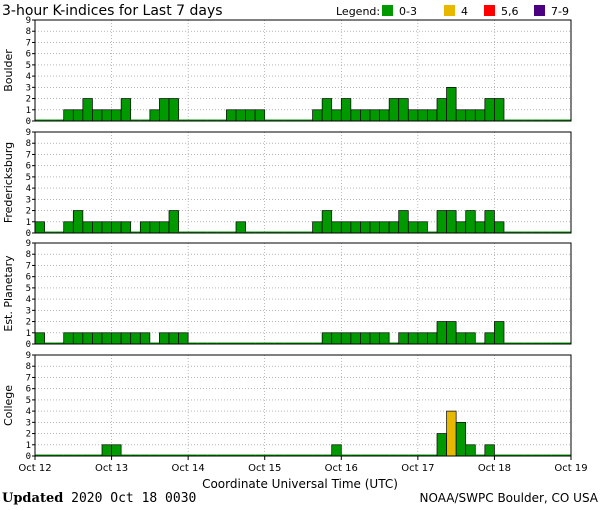 Image resolution: width=600 pixels, height=510 pixels. Describe the element at coordinates (28, 234) in the screenshot. I see `ytick-1-0: 0` at that location.